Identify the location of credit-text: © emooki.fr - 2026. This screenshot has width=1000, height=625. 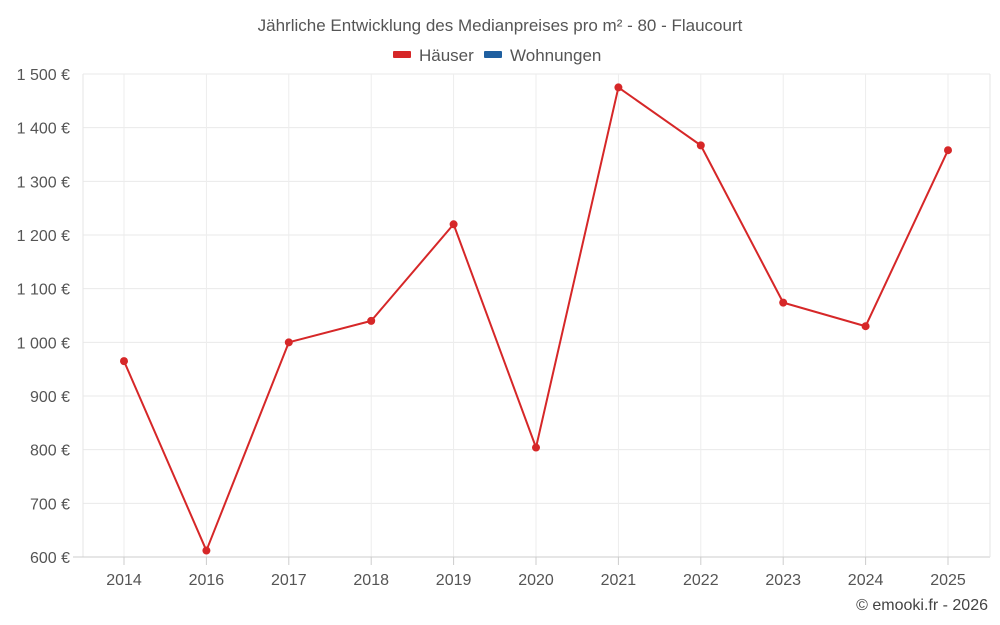
(922, 605).